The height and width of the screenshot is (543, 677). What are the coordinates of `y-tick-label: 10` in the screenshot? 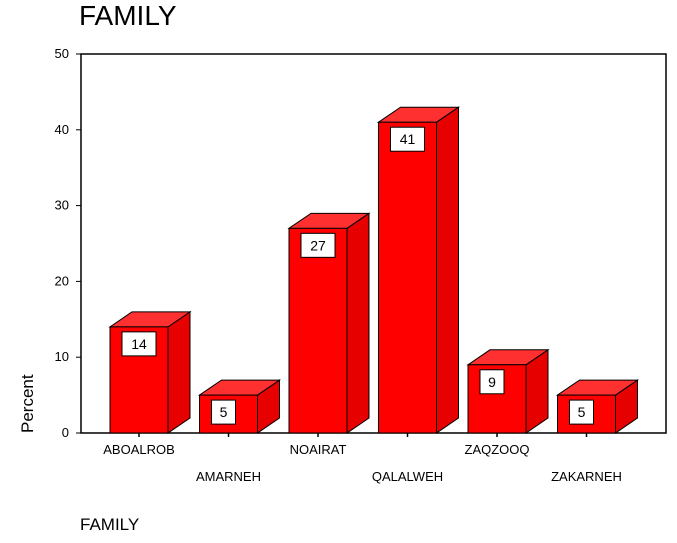 It's located at (62, 356).